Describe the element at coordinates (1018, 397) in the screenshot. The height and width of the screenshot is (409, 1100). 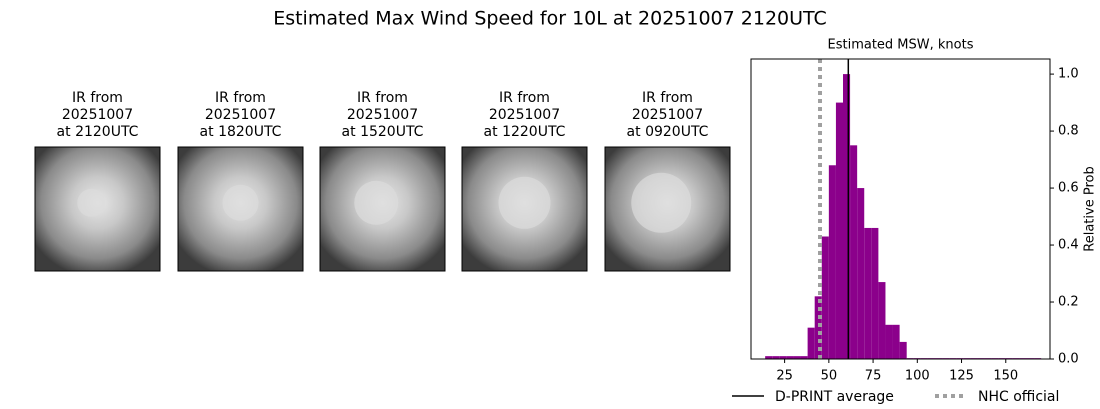
I see `legend-label: NHC official` at that location.